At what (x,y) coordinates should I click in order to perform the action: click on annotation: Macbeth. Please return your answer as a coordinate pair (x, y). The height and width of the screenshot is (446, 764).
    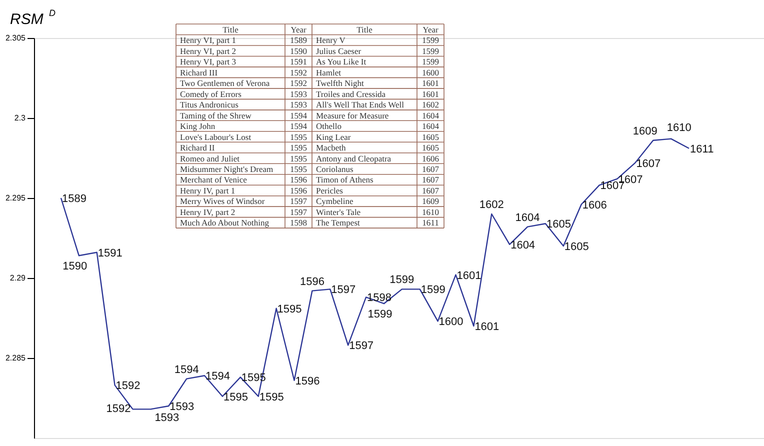
    Looking at the image, I should click on (331, 147).